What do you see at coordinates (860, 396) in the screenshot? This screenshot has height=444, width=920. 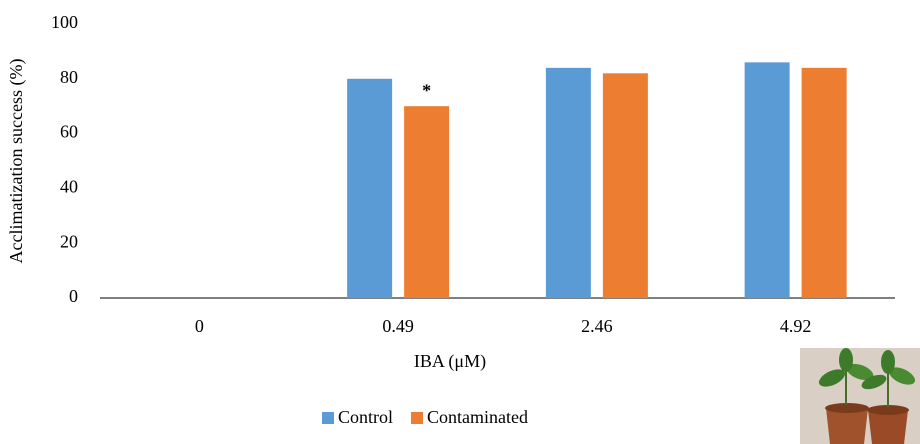 I see `plant-photo` at bounding box center [860, 396].